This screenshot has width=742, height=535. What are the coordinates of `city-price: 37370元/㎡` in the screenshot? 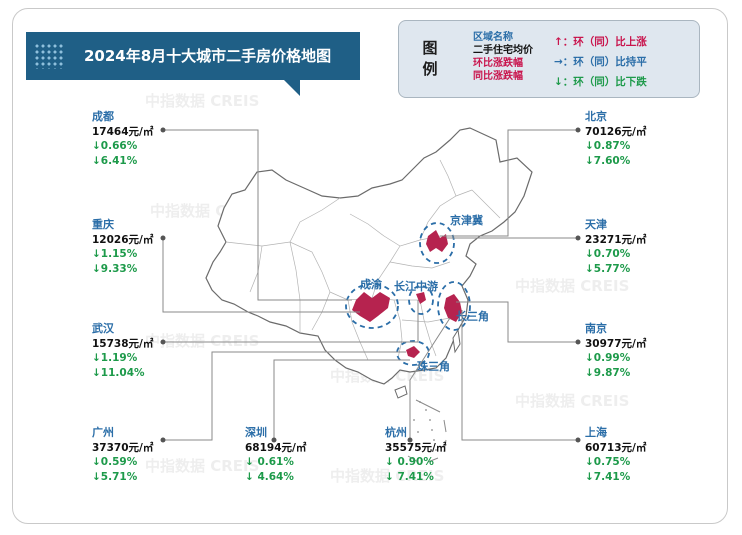 It's located at (123, 447).